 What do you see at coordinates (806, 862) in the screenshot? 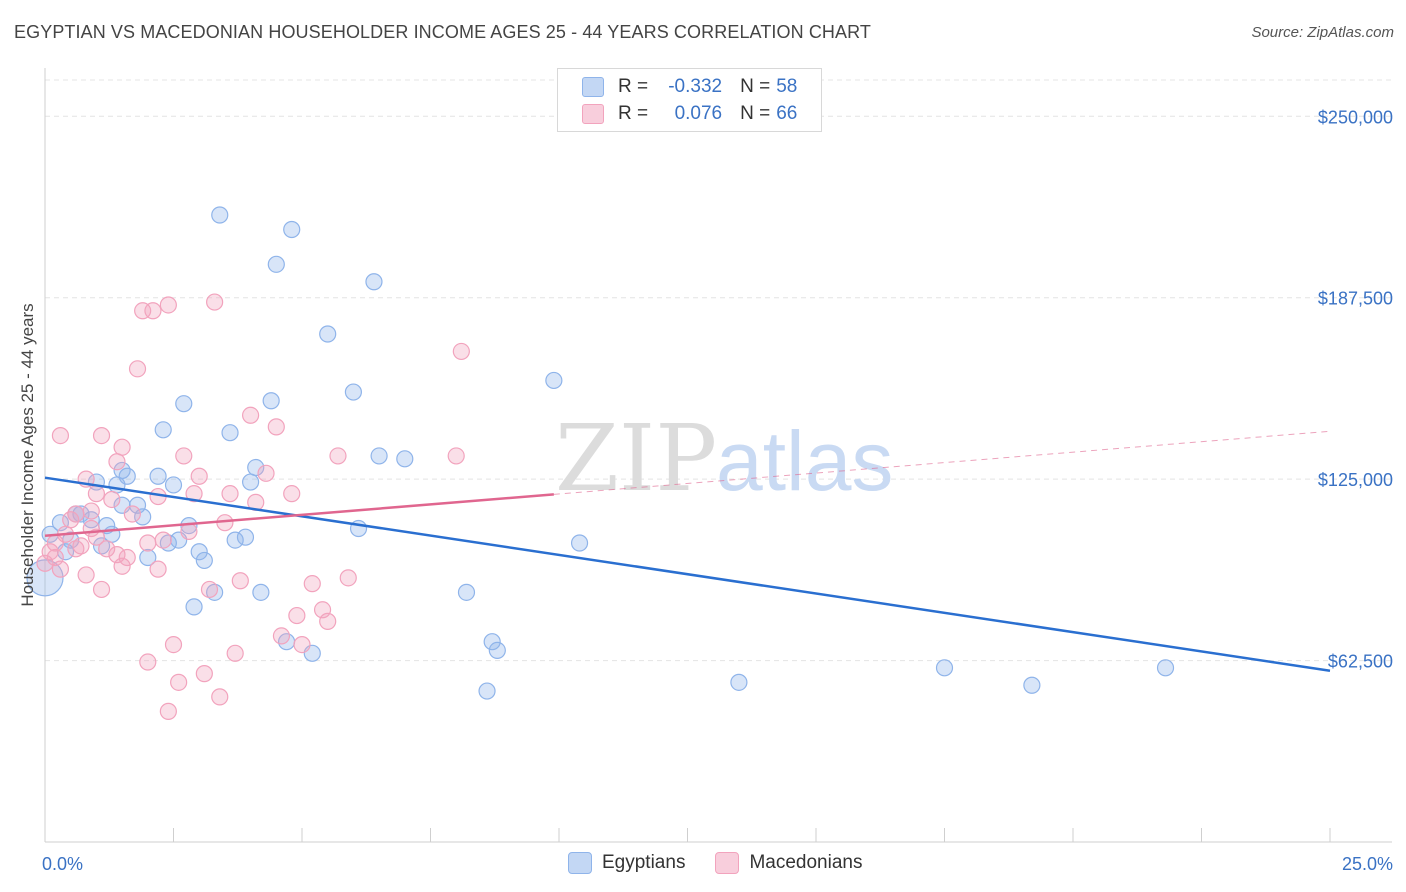
I see `legend-label-macedonians: Macedonians` at bounding box center [806, 862].